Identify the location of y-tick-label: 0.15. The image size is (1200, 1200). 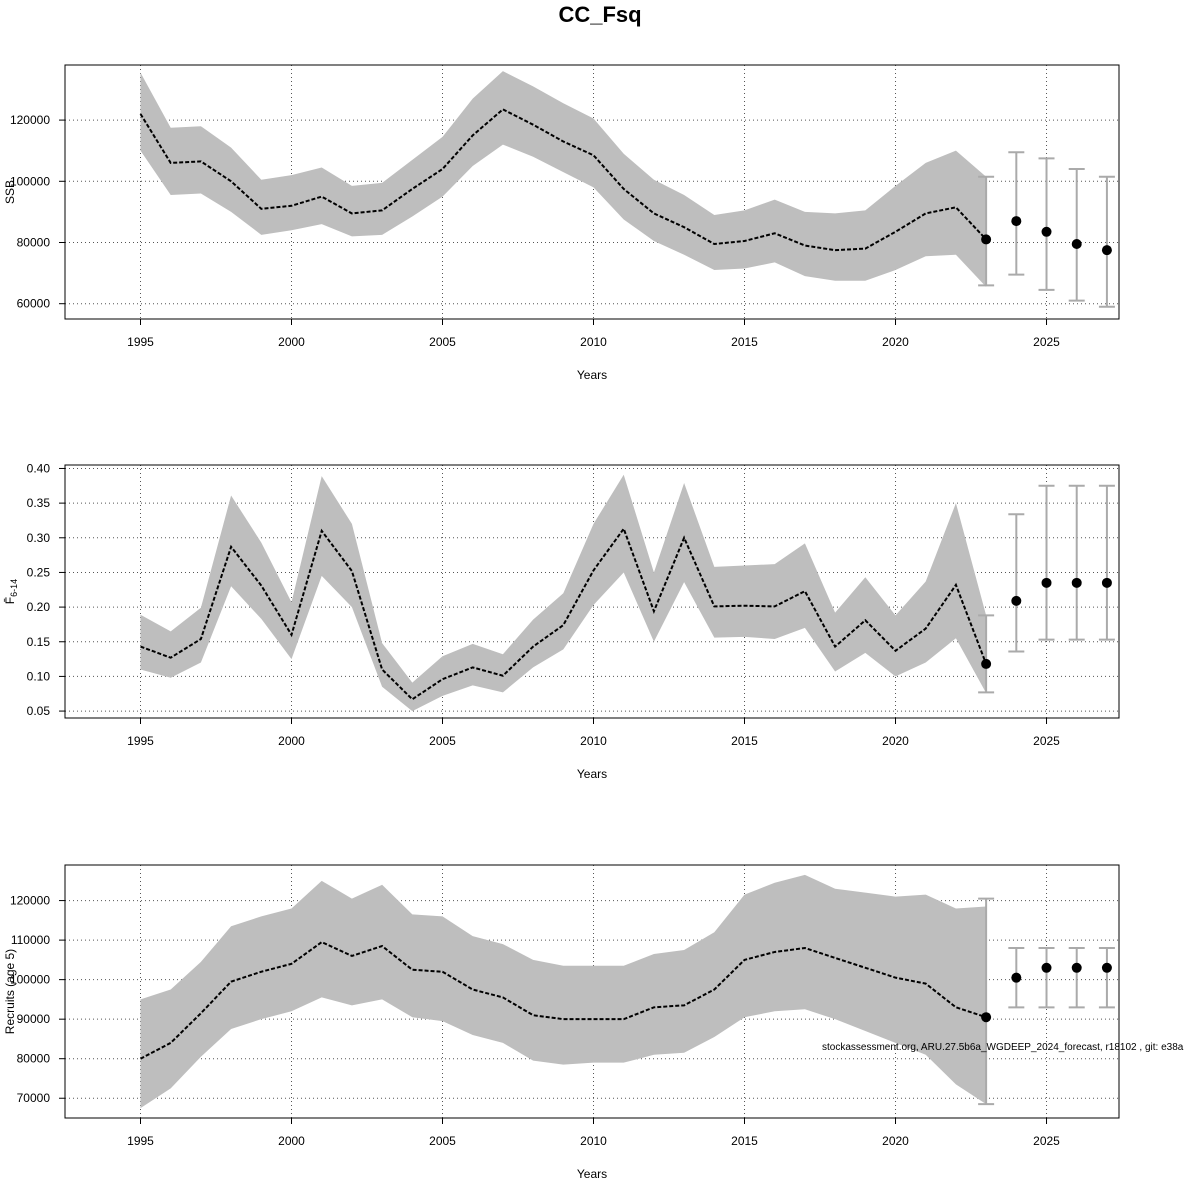
(39, 642).